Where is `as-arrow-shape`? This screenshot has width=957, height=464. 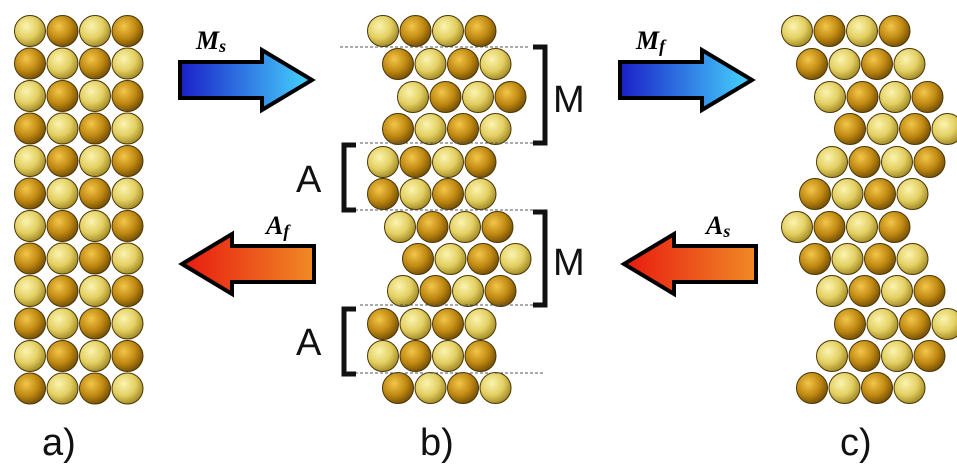 as-arrow-shape is located at coordinates (689, 264).